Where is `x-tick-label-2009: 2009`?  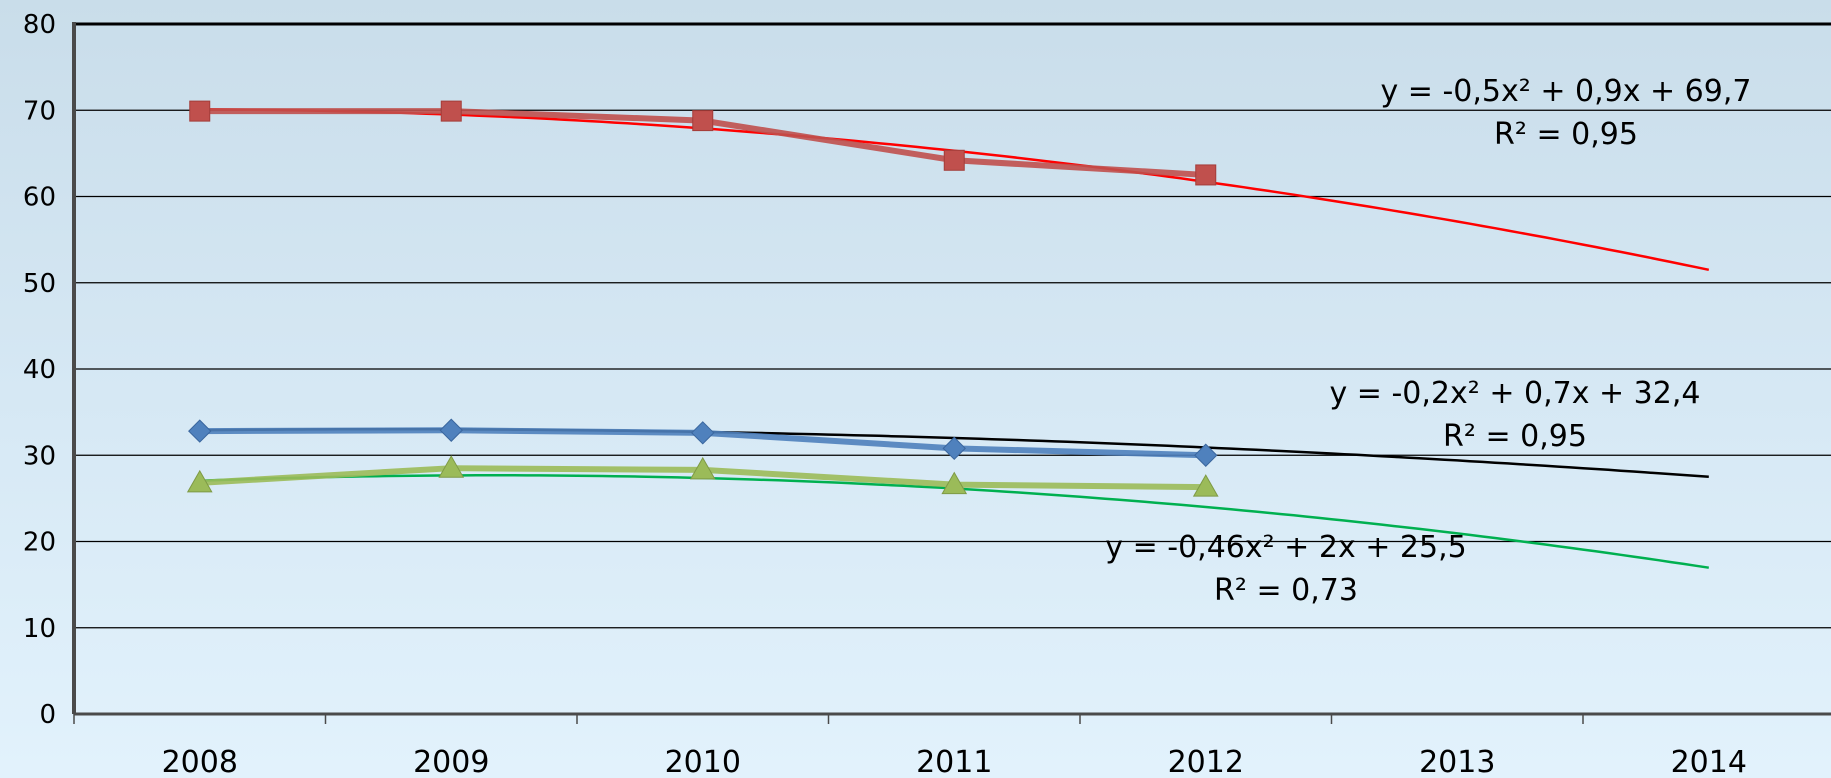
x-tick-label-2009: 2009 is located at coordinates (451, 761).